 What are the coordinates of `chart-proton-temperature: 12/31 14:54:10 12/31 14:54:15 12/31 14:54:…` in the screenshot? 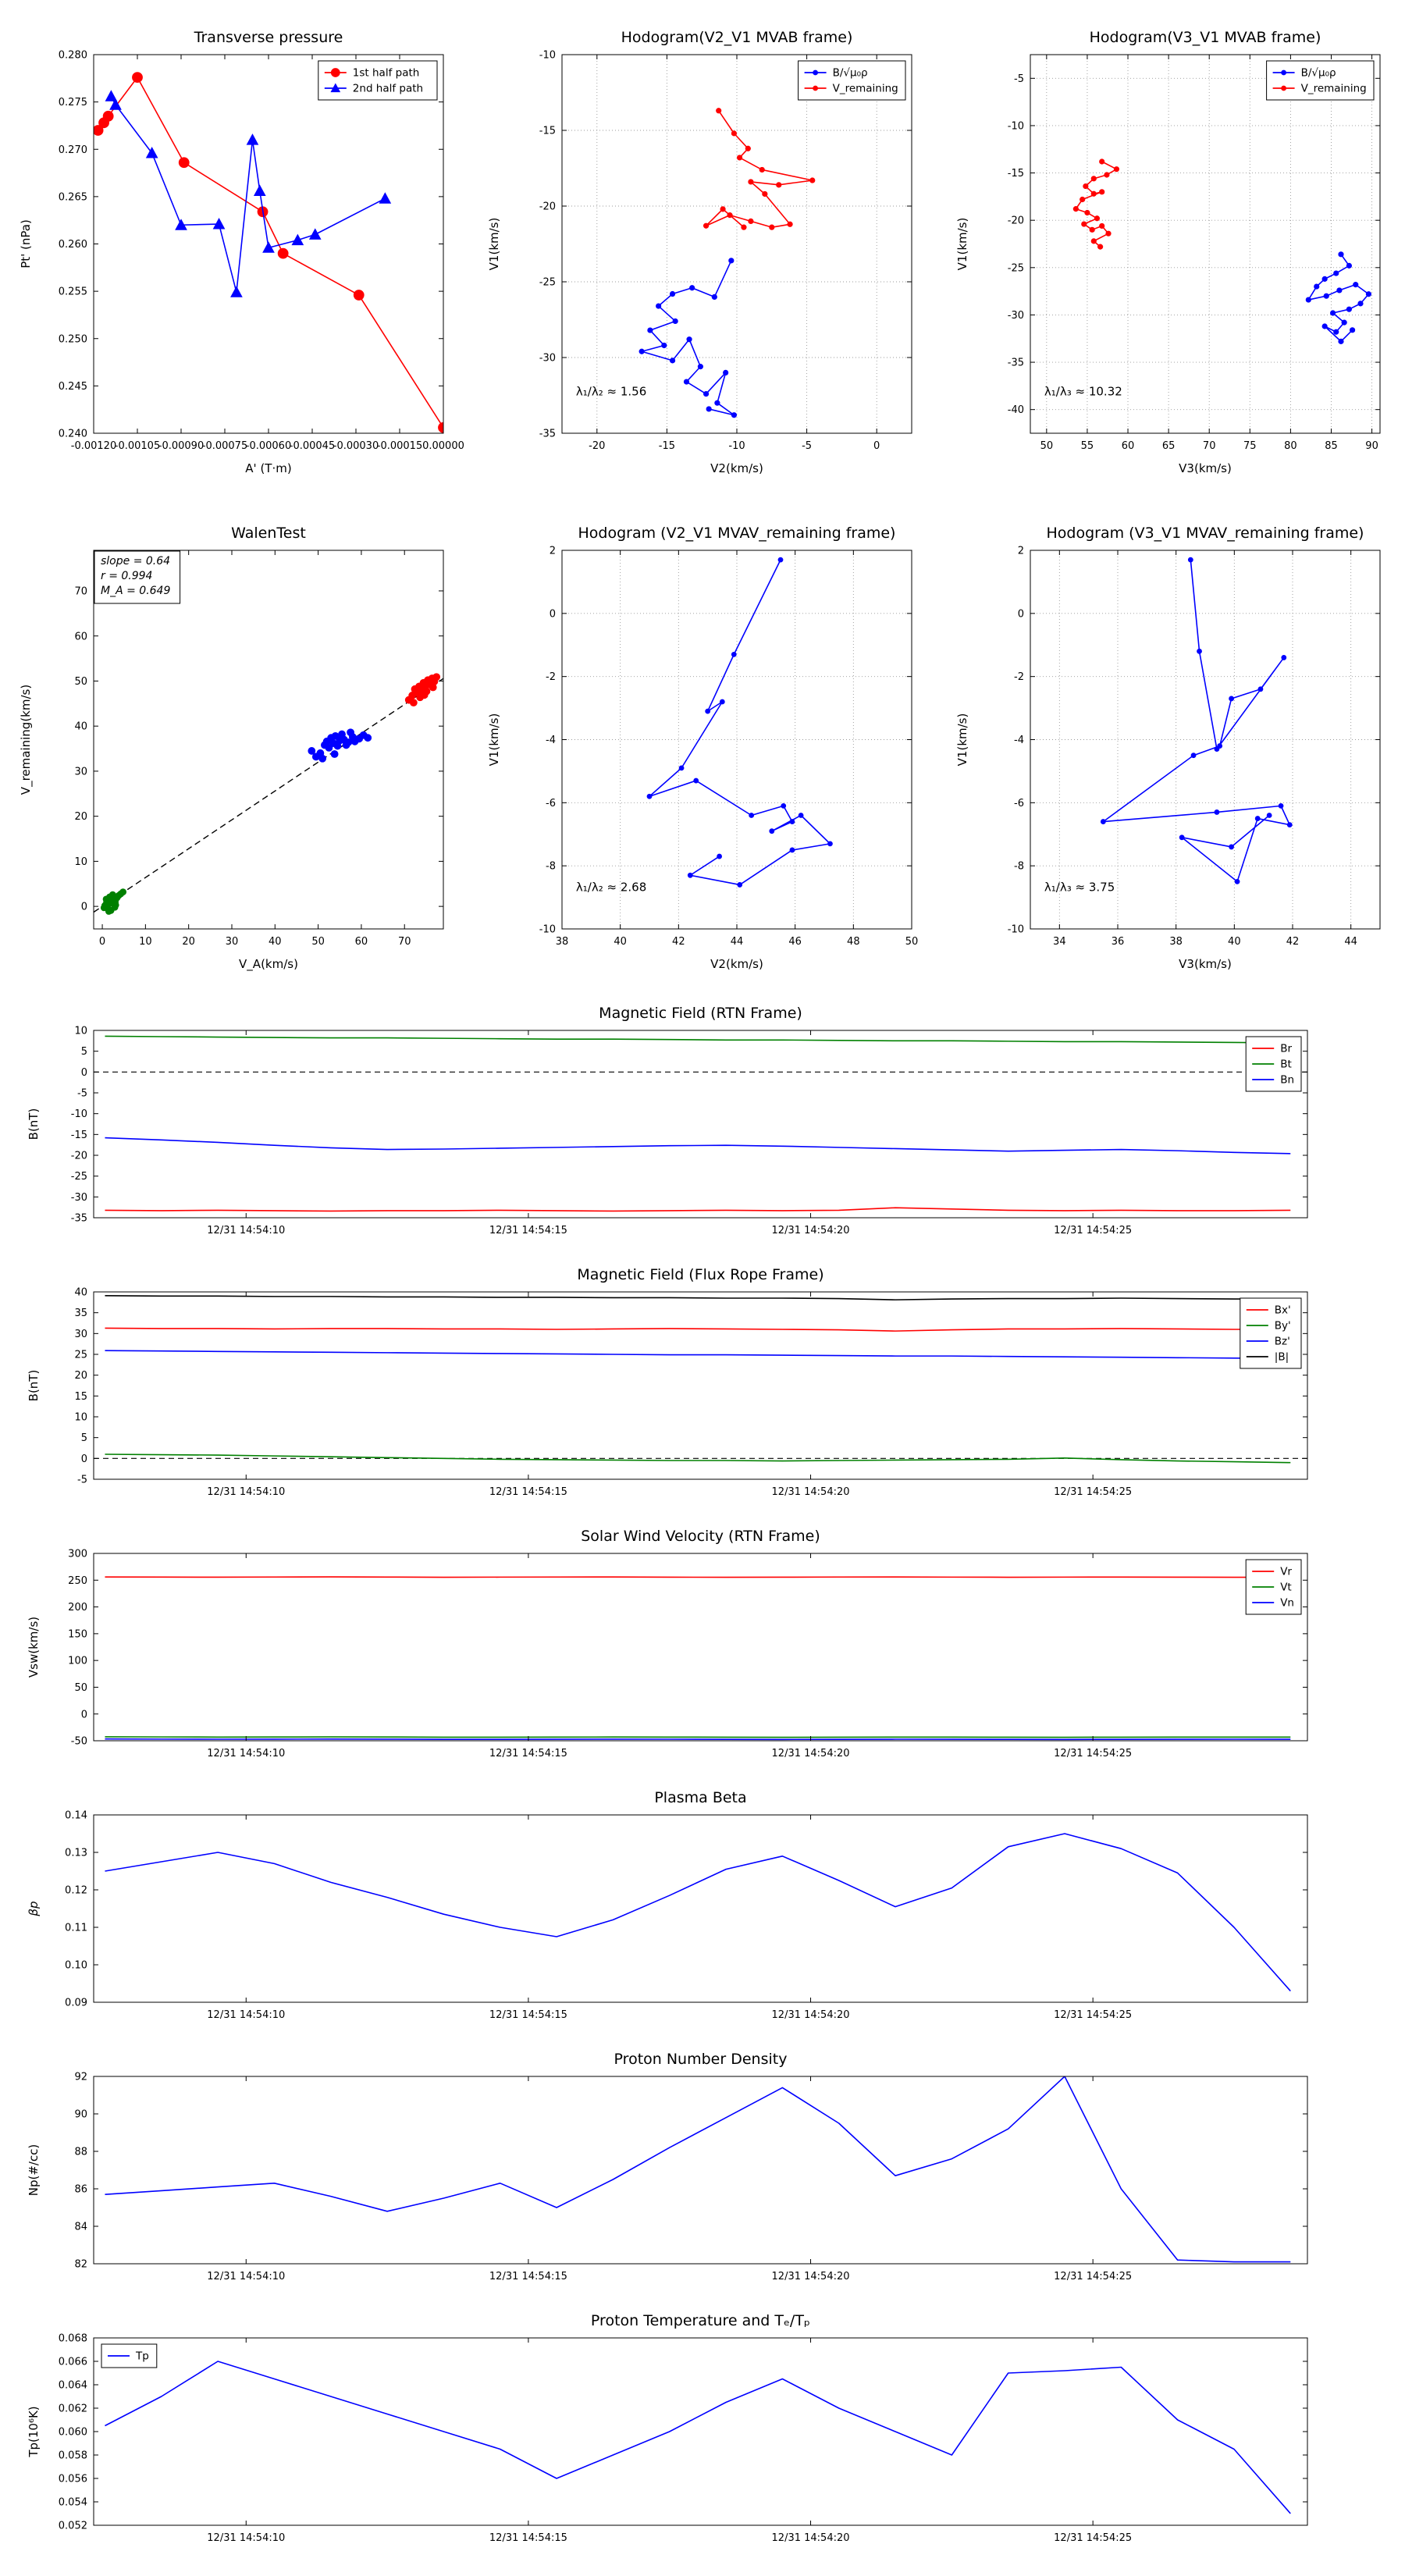 It's located at (668, 2428).